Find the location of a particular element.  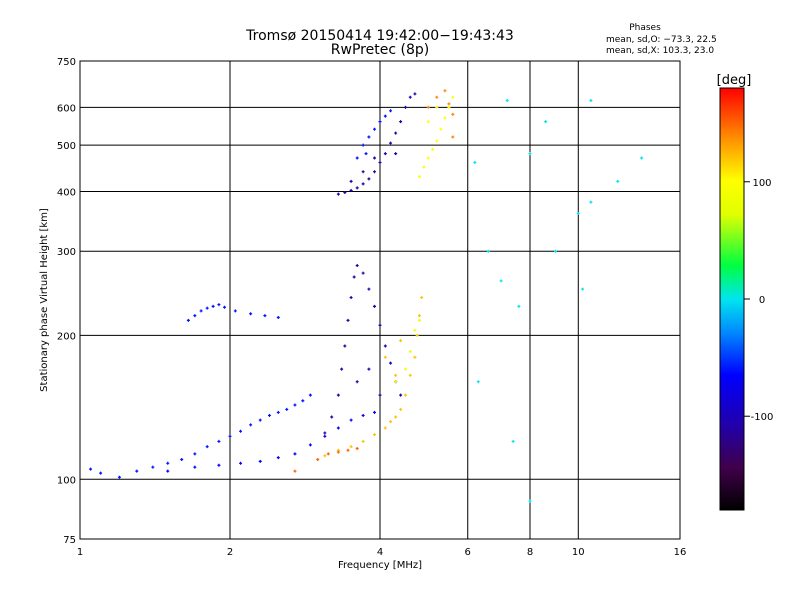

chart-title-line1: Tromsø 20150414 19:42:00−19:43:43 is located at coordinates (379, 36).